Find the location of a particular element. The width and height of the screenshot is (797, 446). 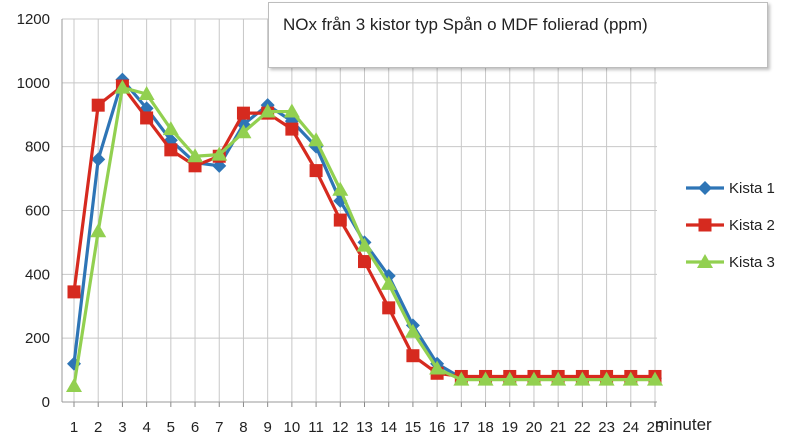

x-tick-label: 21 is located at coordinates (558, 427).